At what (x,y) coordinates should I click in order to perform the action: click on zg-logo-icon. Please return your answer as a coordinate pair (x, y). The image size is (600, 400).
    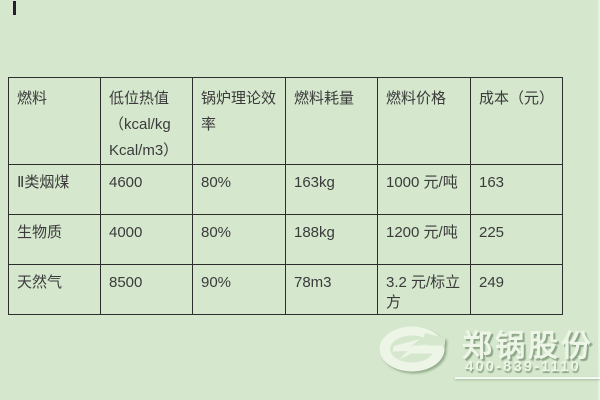
    Looking at the image, I should click on (412, 349).